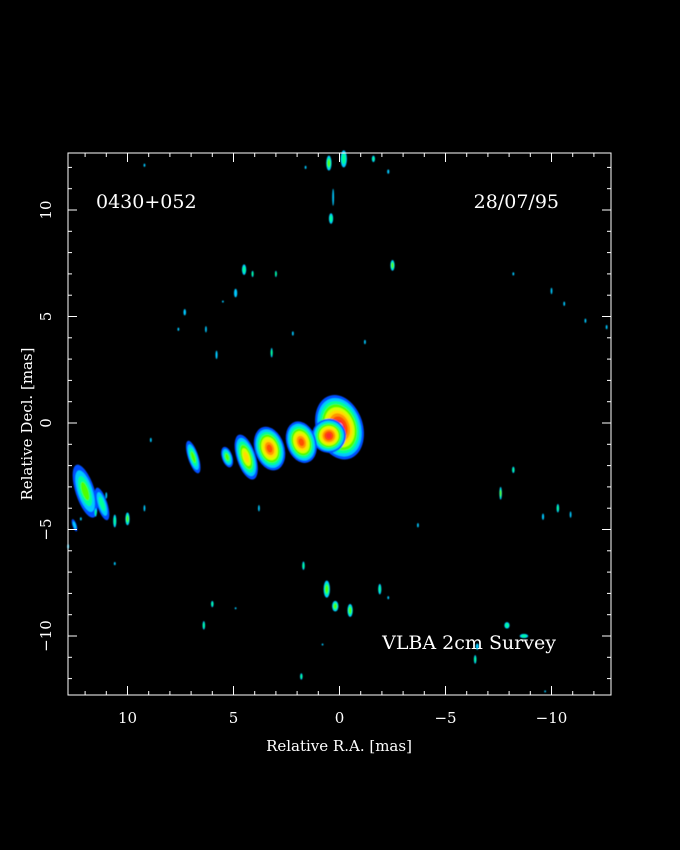 Image resolution: width=680 pixels, height=850 pixels. I want to click on y-tick-label: 5, so click(46, 317).